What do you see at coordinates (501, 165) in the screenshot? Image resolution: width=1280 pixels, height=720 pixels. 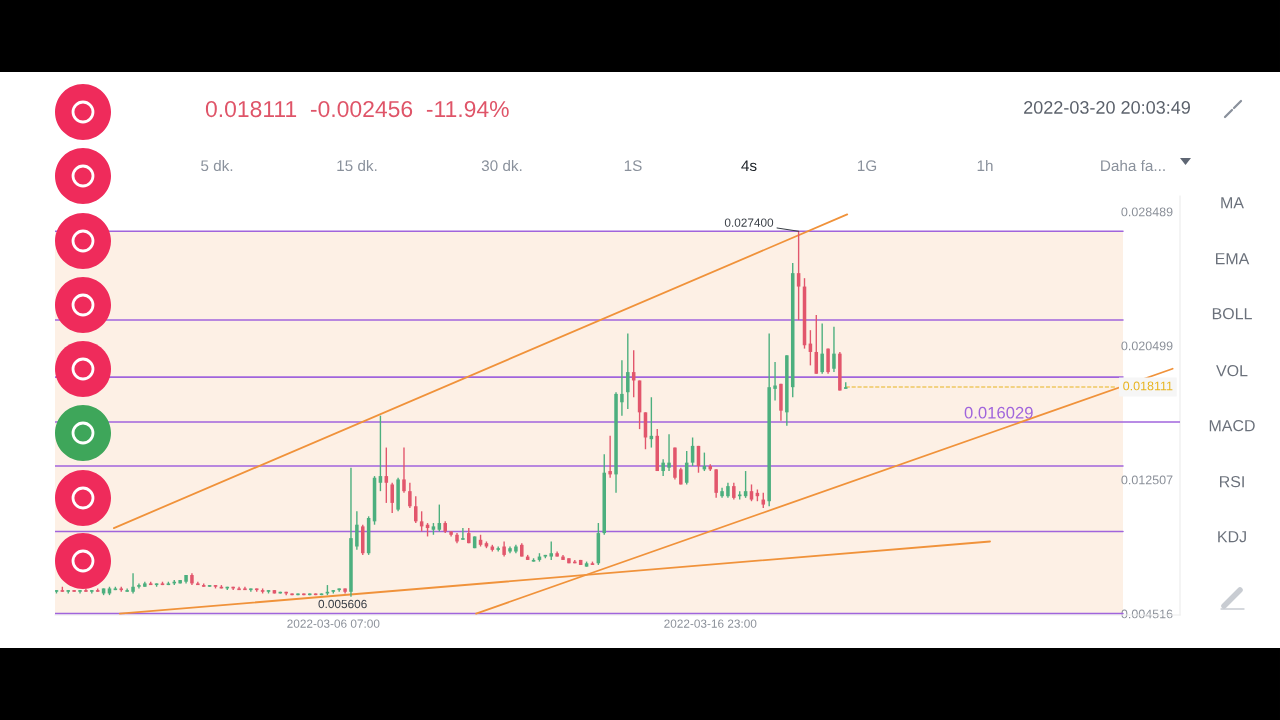 I see `text: 30 dk.` at bounding box center [501, 165].